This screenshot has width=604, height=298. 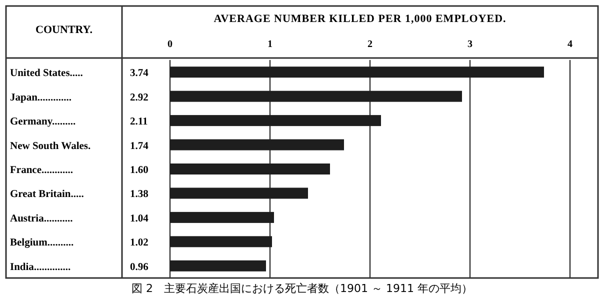 What do you see at coordinates (370, 44) in the screenshot?
I see `x-tick-label: 2` at bounding box center [370, 44].